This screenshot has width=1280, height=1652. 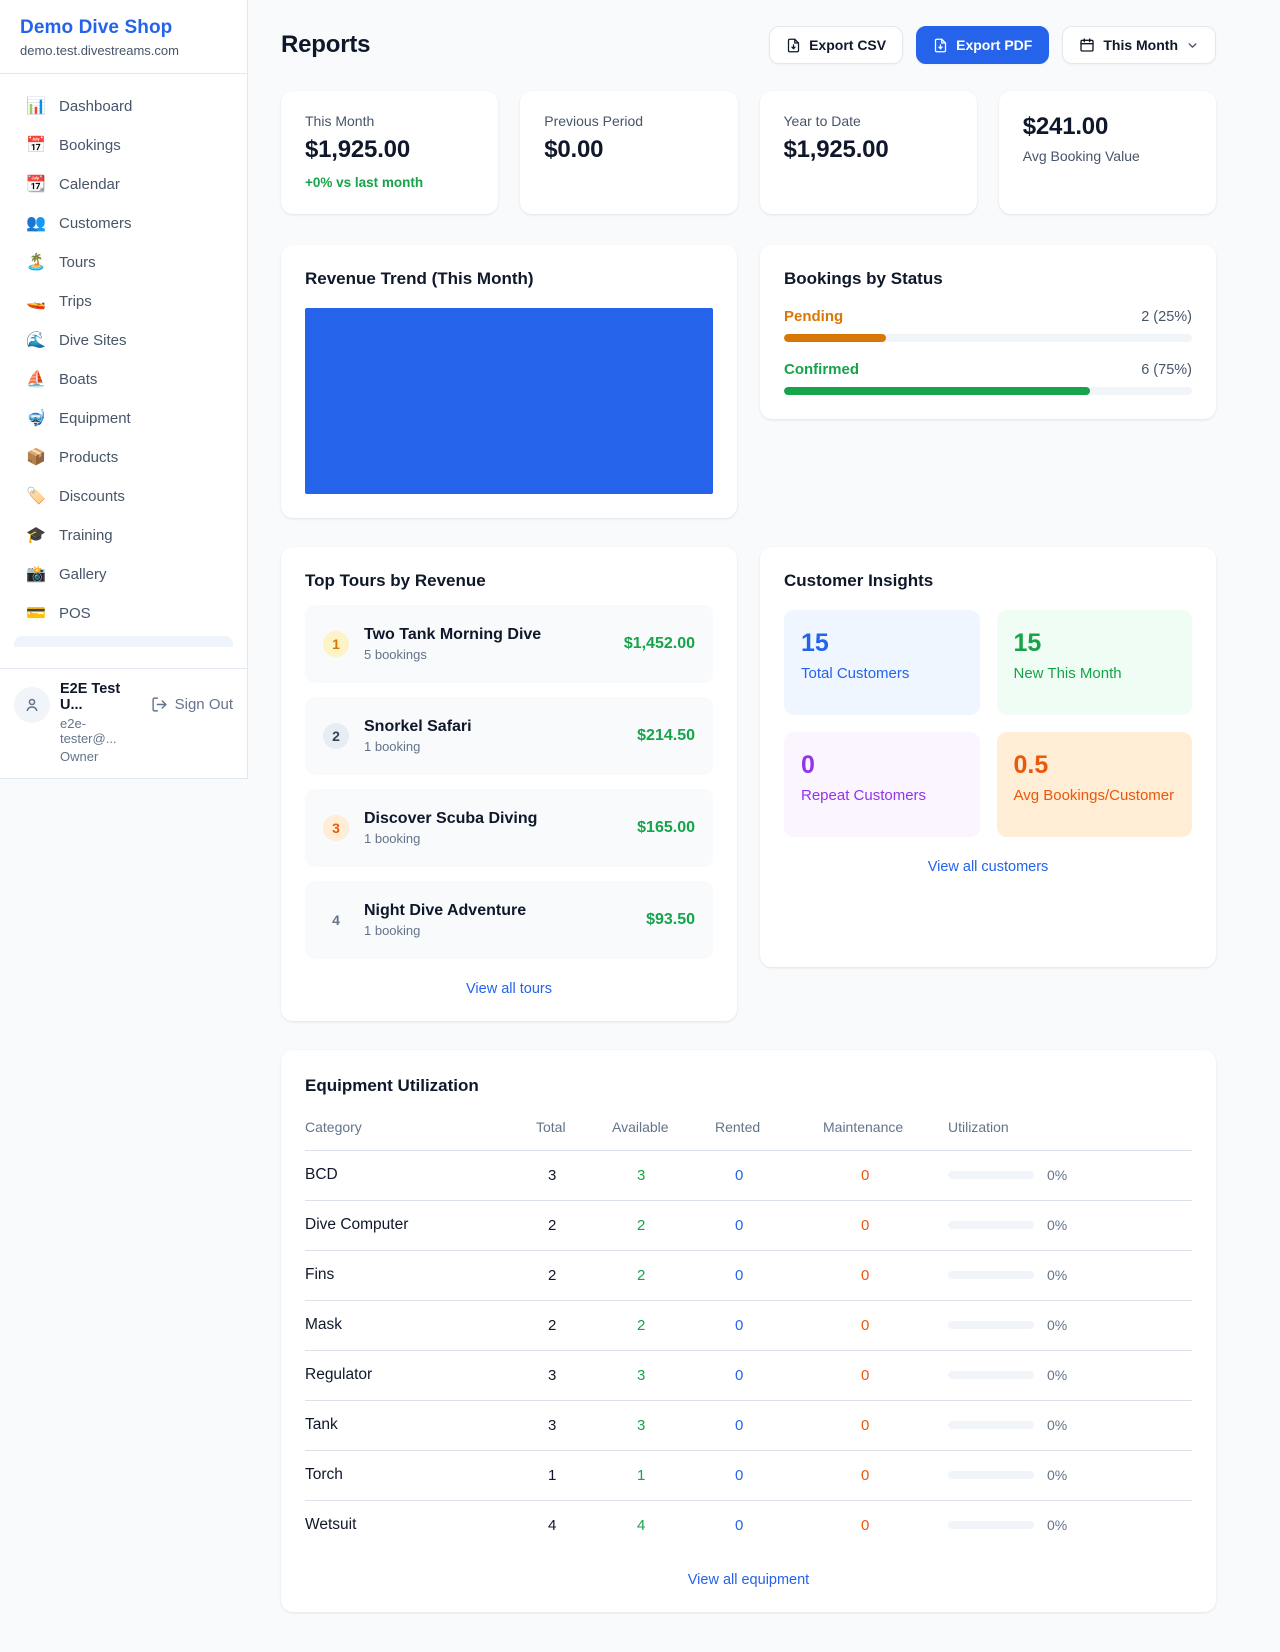 I want to click on revenue-trend-title: Revenue Trend (This Month), so click(x=419, y=278).